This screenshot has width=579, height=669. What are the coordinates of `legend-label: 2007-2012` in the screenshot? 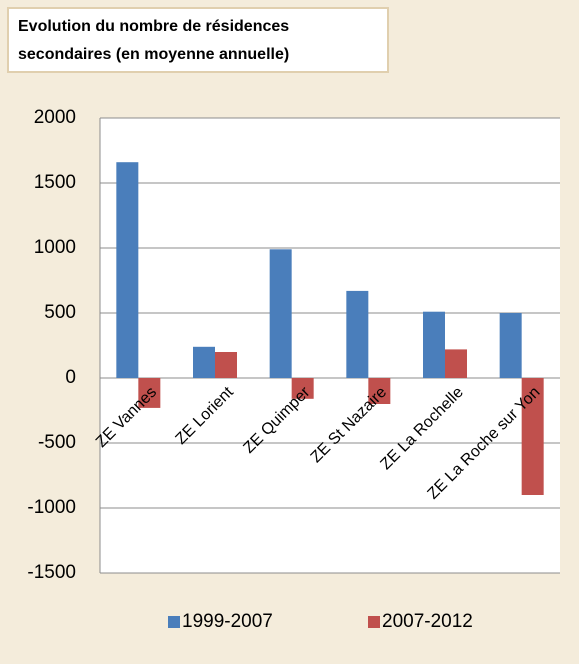 It's located at (427, 621).